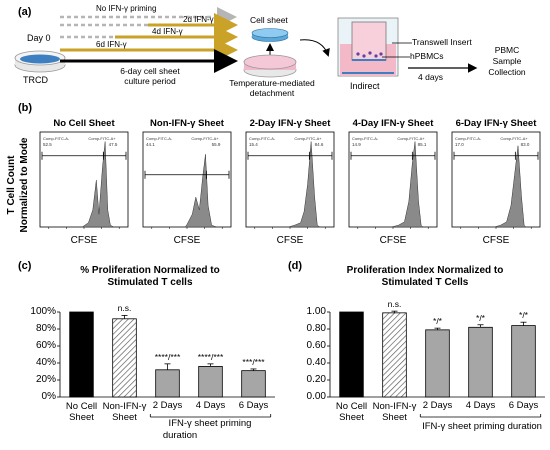 The image size is (550, 450). I want to click on d6-label: 6d IFN-γ, so click(111, 44).